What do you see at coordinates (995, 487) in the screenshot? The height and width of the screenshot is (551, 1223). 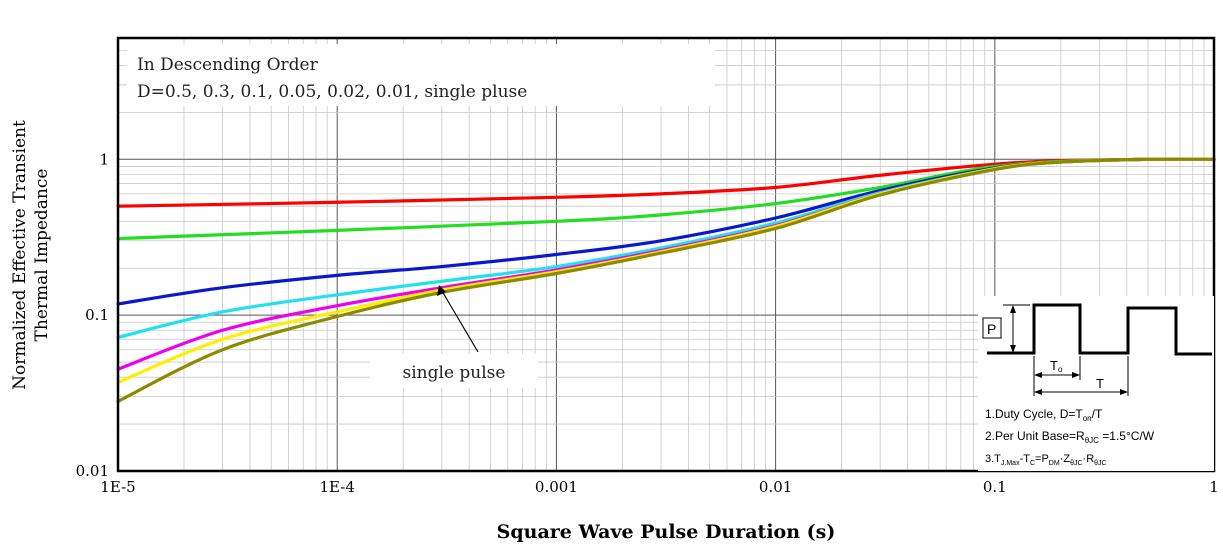 I see `x-tick-label: 0.1` at bounding box center [995, 487].